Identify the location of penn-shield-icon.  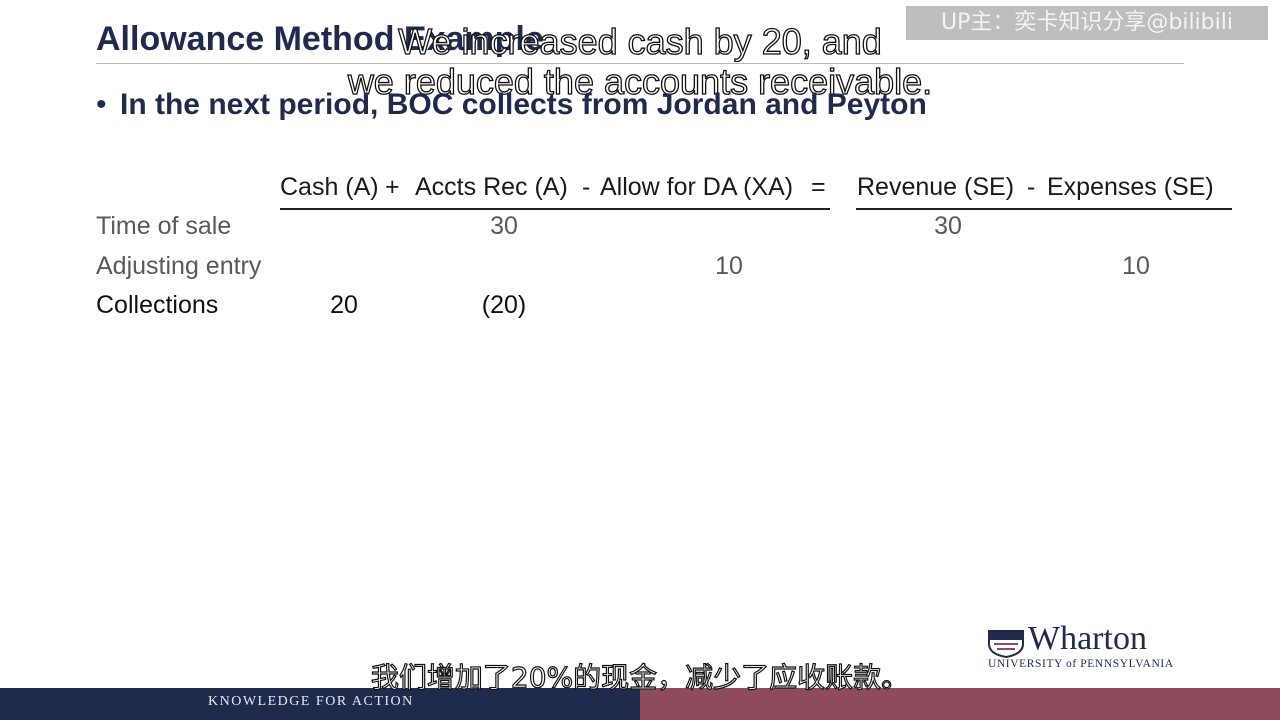
(1006, 644).